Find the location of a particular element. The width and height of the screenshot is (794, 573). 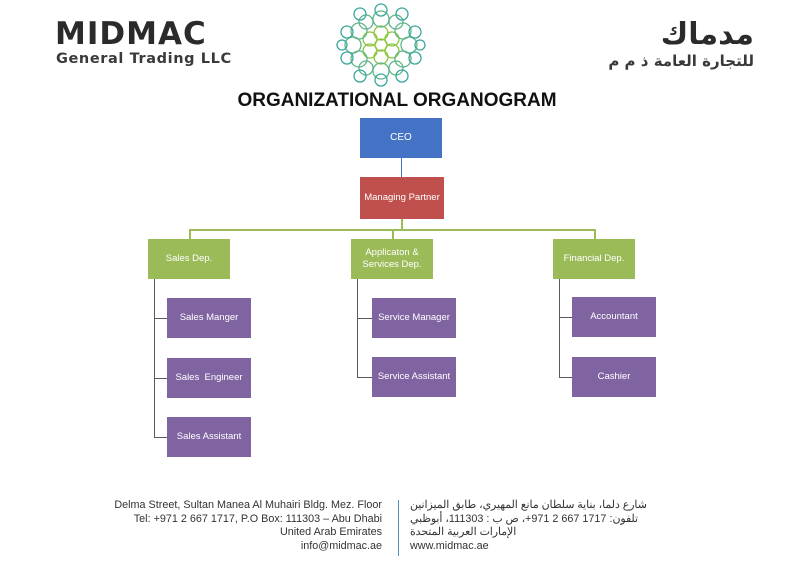

floral-rosette-logo-icon is located at coordinates (381, 45).